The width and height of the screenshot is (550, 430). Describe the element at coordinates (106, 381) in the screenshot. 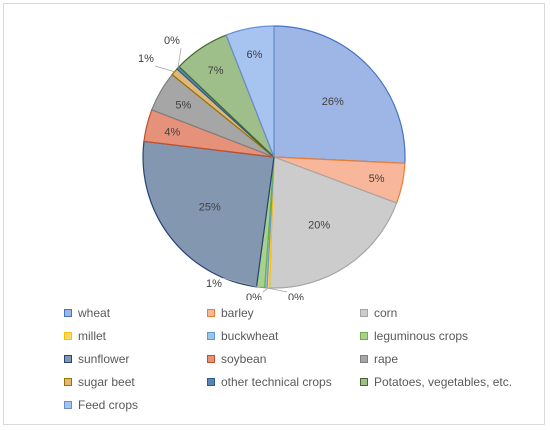

I see `legend-label: sugar beet` at that location.